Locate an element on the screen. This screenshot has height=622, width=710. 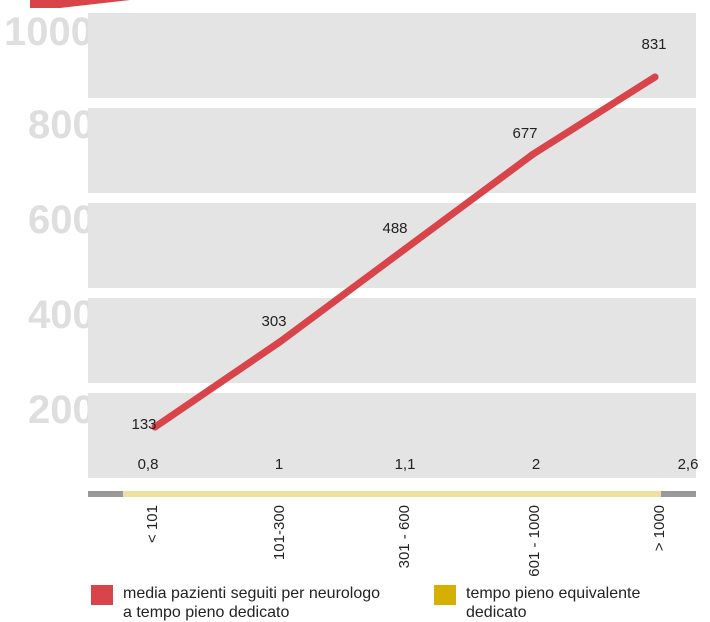
x-tick-3: 301 - 600 is located at coordinates (404, 536).